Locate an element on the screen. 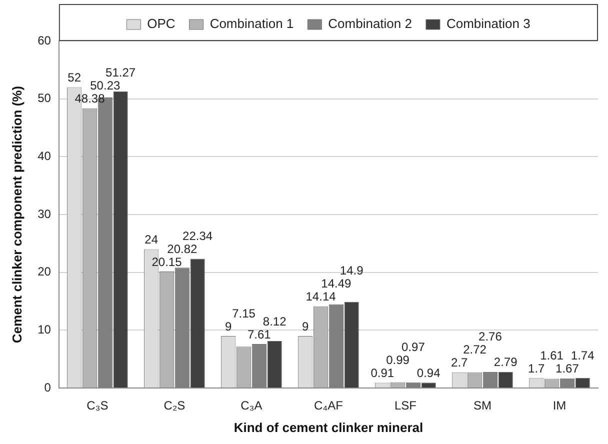  data-label: 1.7 is located at coordinates (537, 368).